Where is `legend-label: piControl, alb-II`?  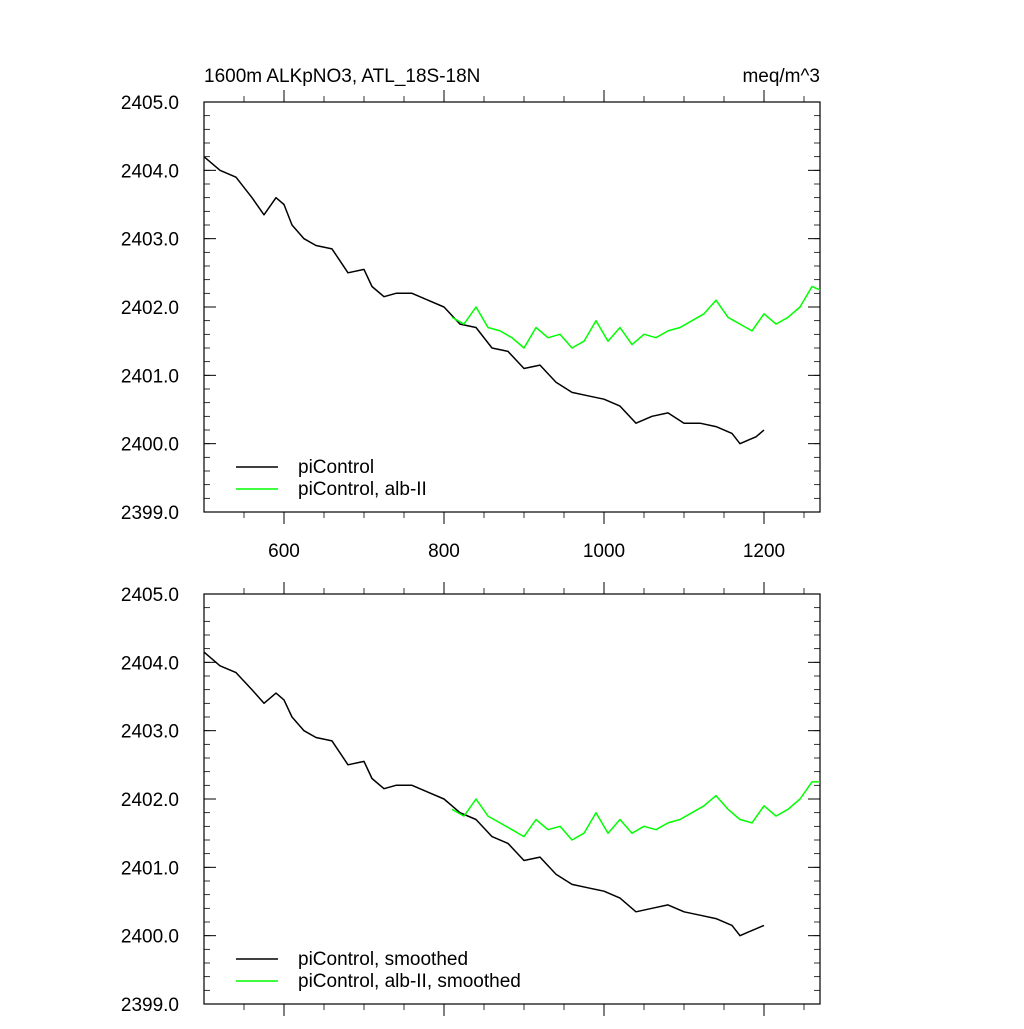
legend-label: piControl, alb-II is located at coordinates (362, 489).